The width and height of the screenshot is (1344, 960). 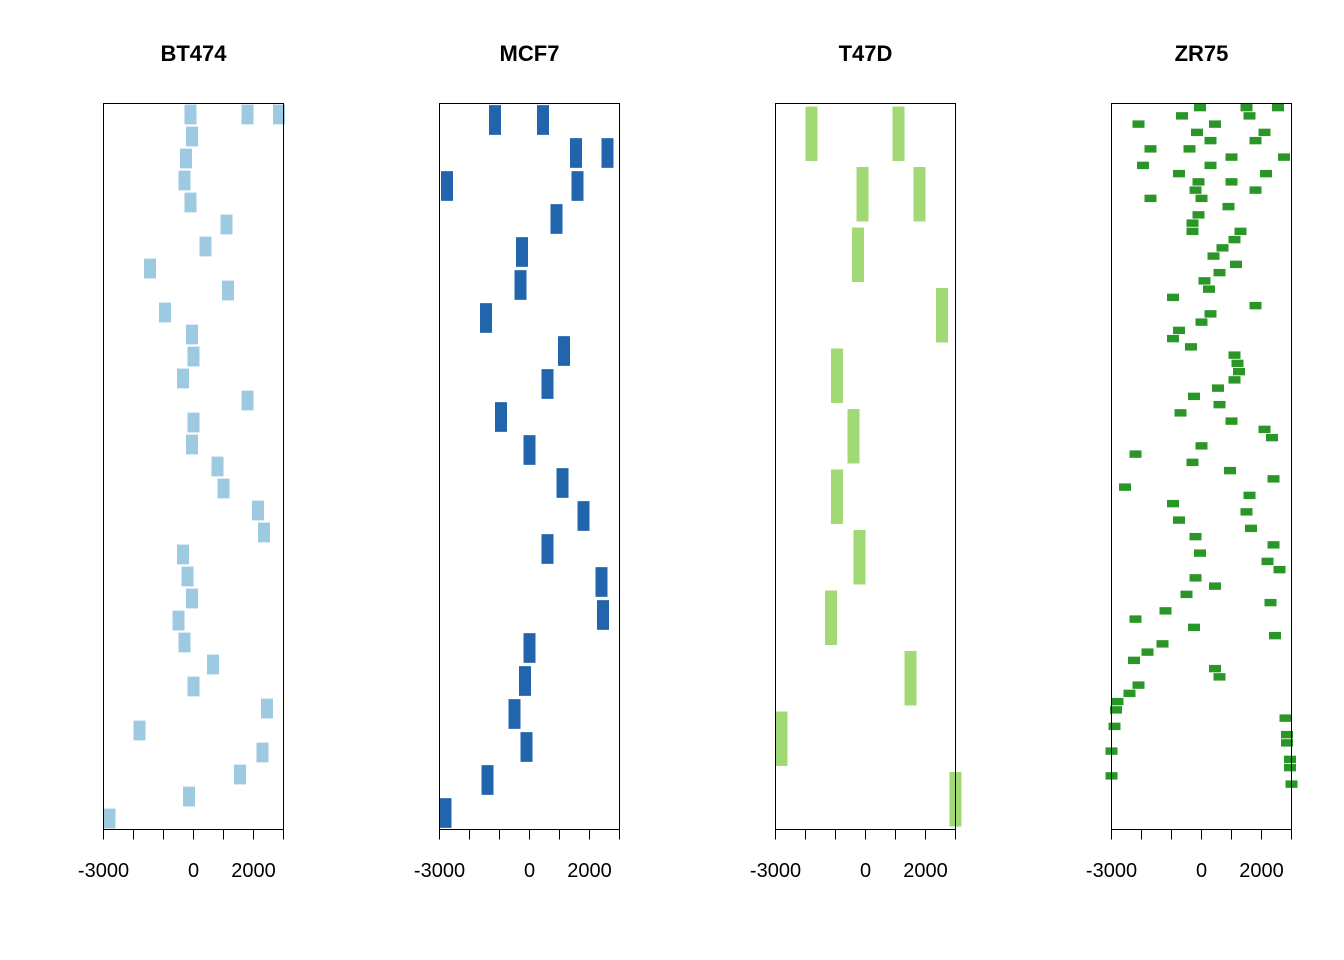 I want to click on panel-title: BT474, so click(x=193, y=53).